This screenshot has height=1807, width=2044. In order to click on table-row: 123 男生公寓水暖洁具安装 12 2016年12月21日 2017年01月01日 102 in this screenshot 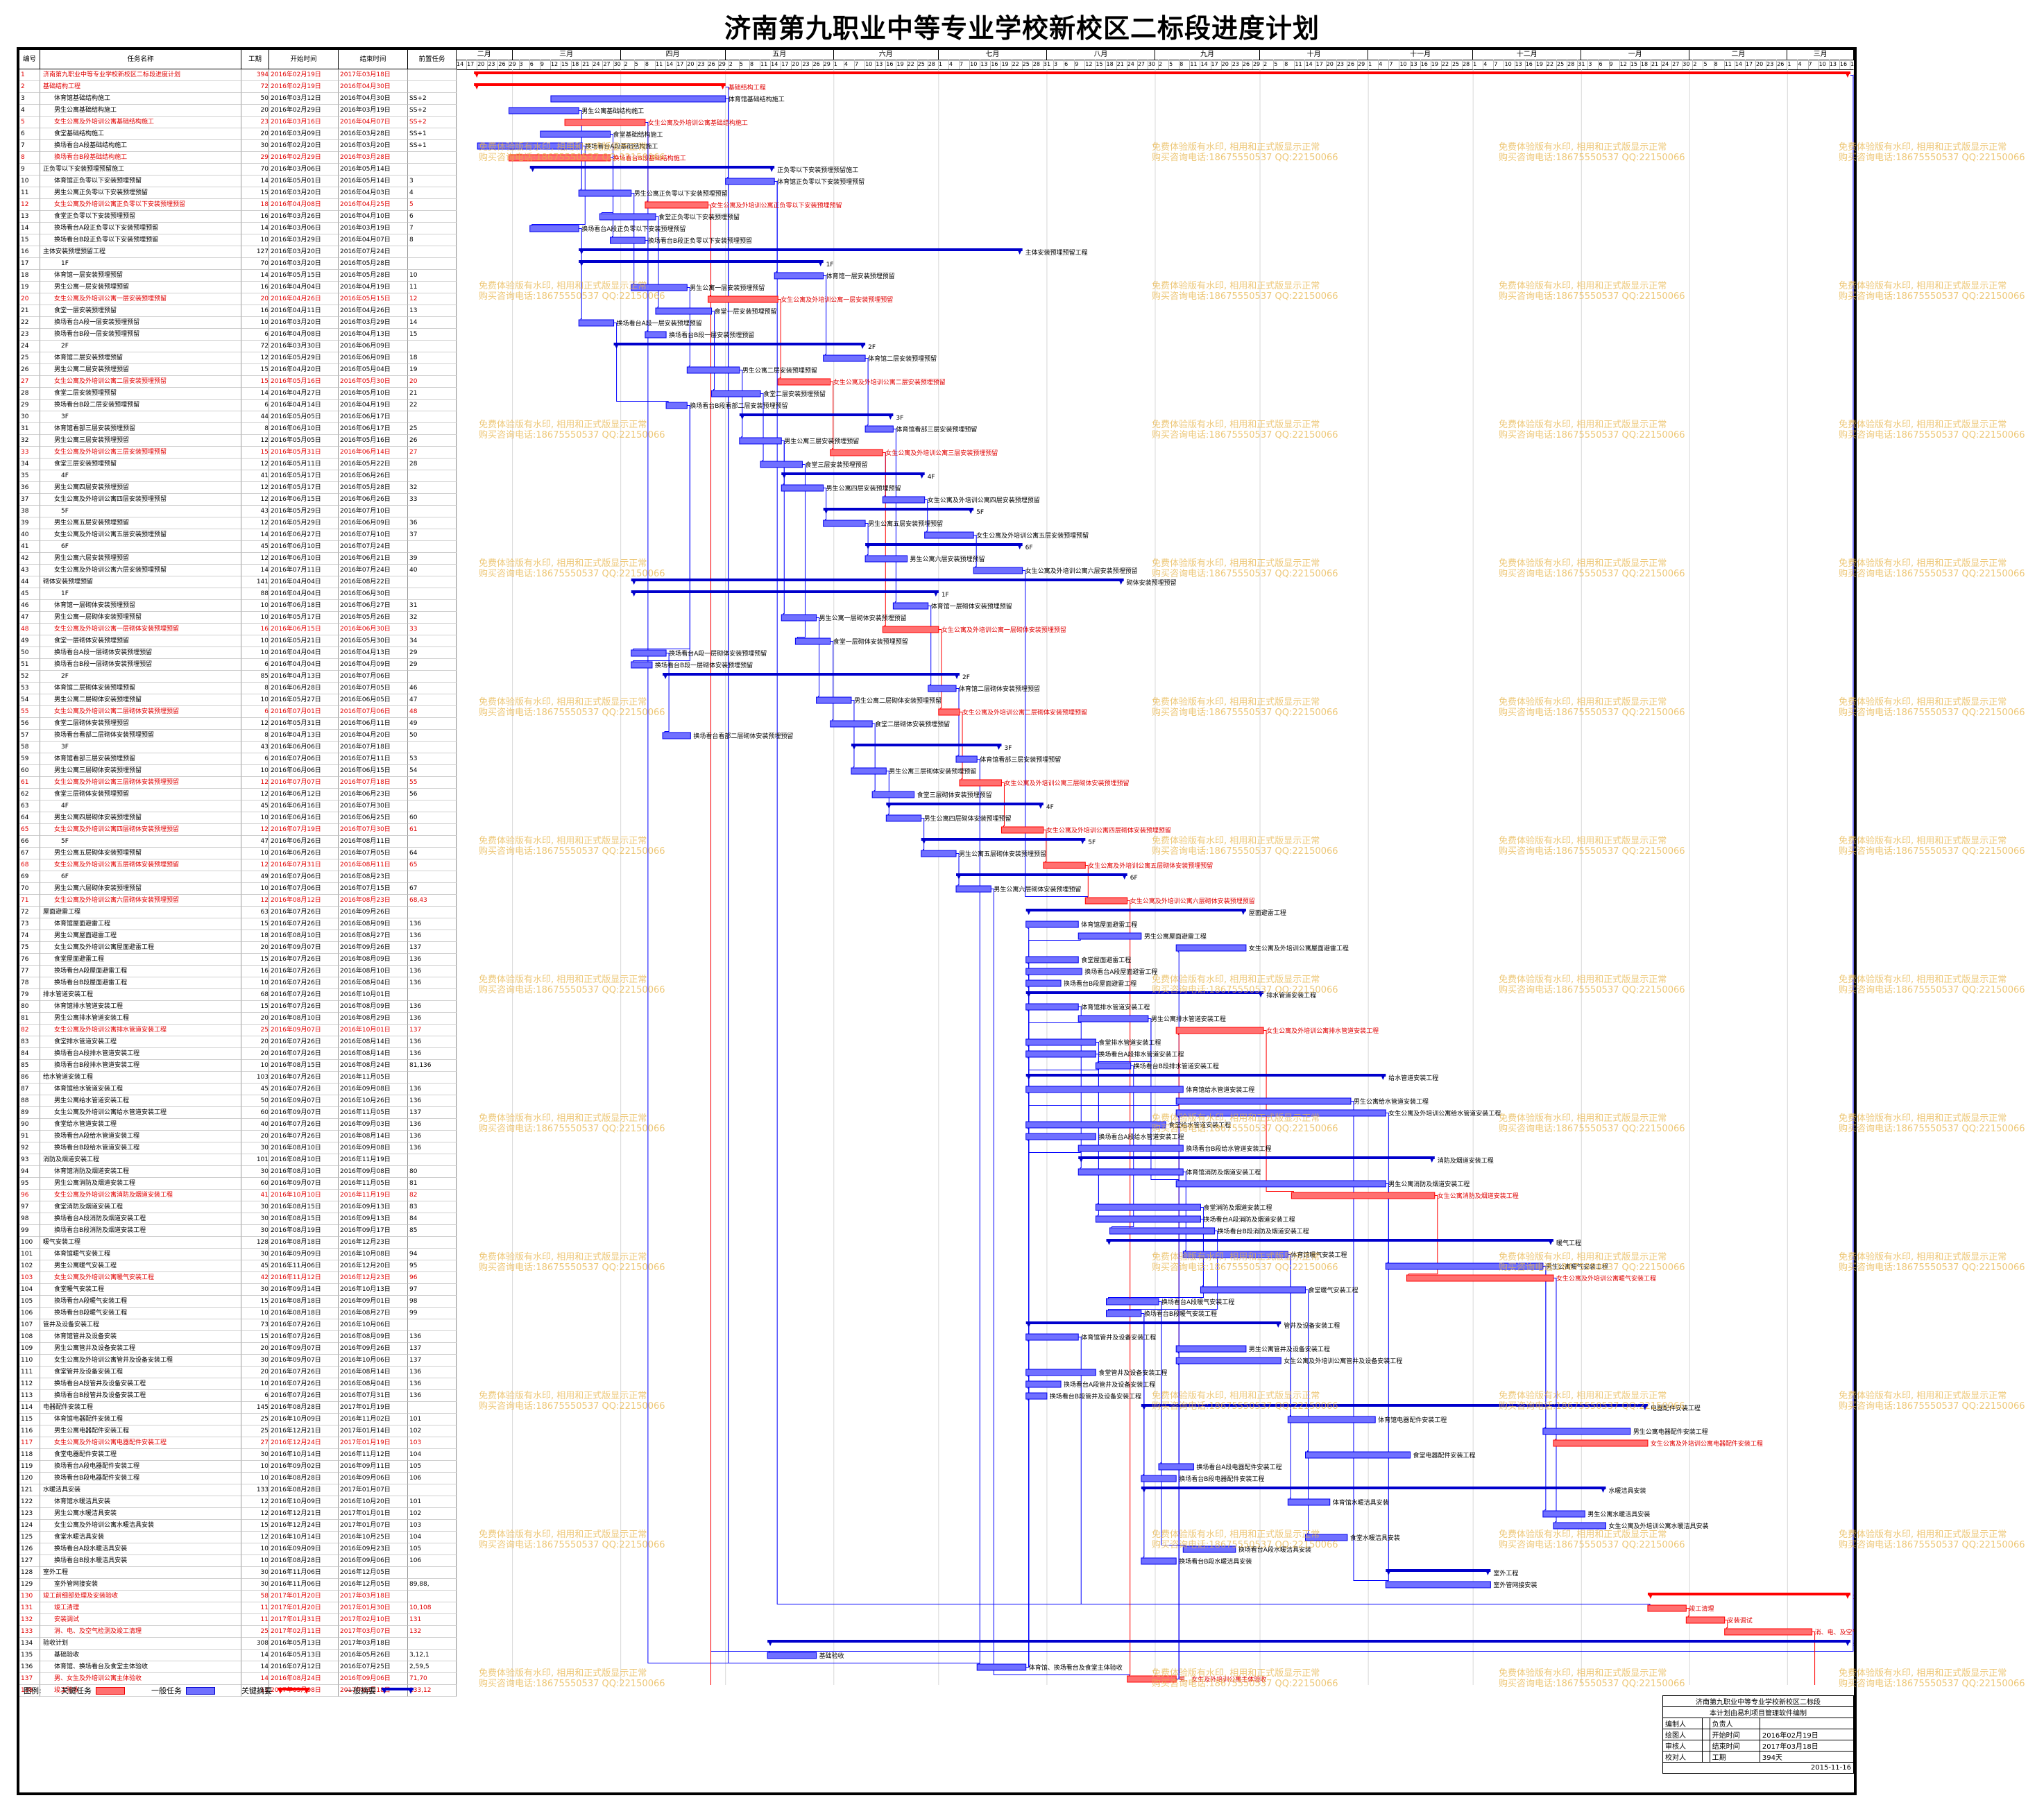, I will do `click(238, 1514)`.